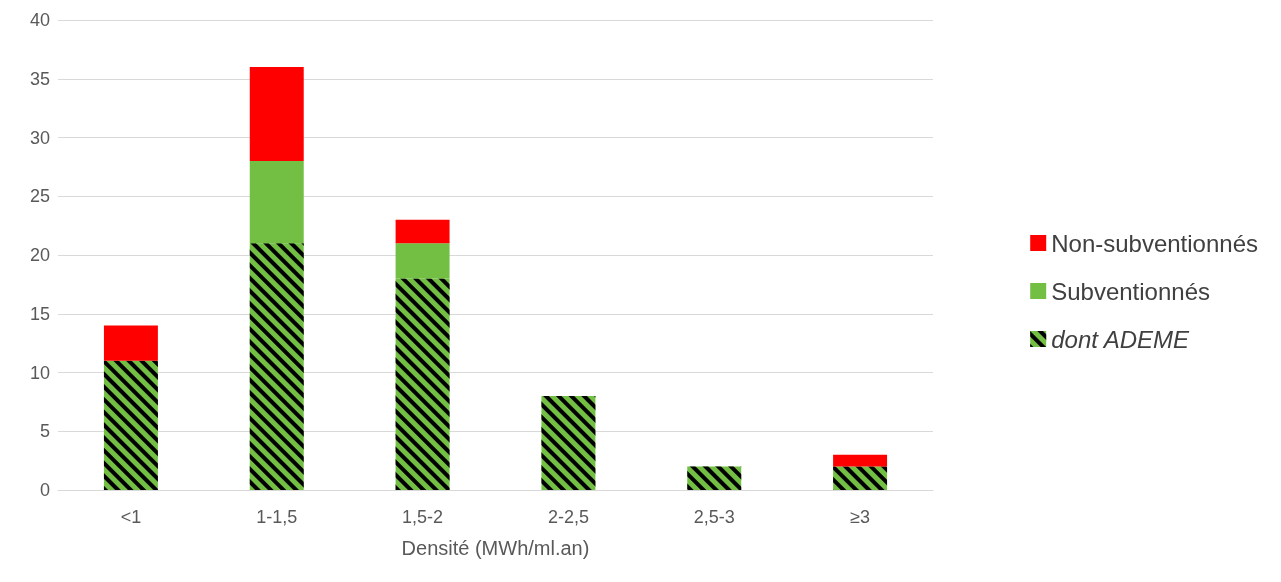 The image size is (1281, 582). What do you see at coordinates (39, 196) in the screenshot?
I see `y-tick-label: 25` at bounding box center [39, 196].